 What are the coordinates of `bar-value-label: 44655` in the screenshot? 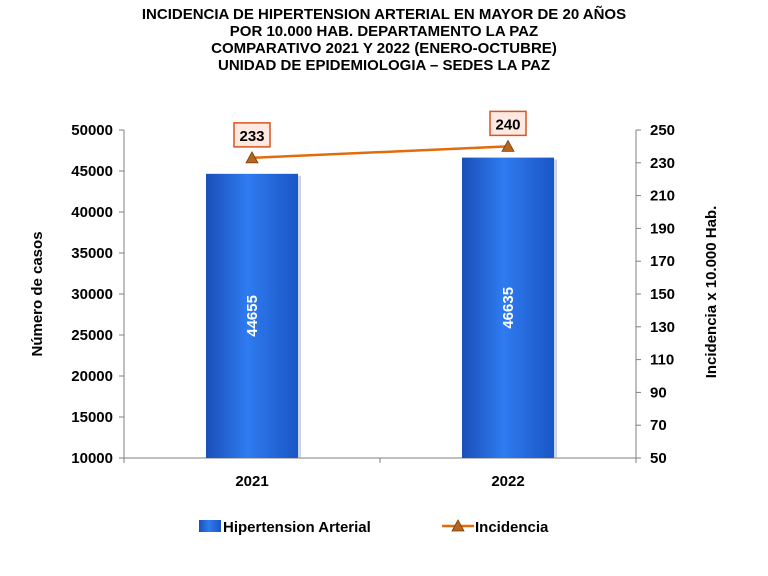 It's located at (252, 316).